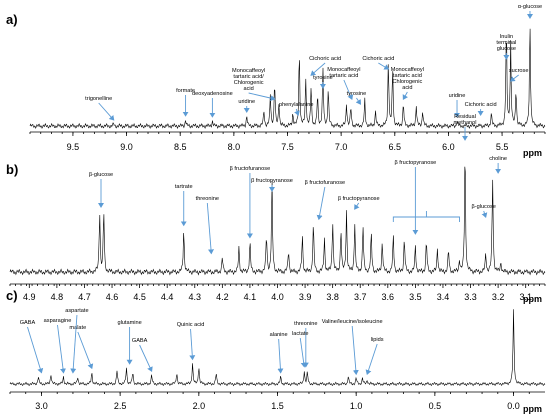  Describe the element at coordinates (77, 328) in the screenshot. I see `peak-annotation: malate` at that location.